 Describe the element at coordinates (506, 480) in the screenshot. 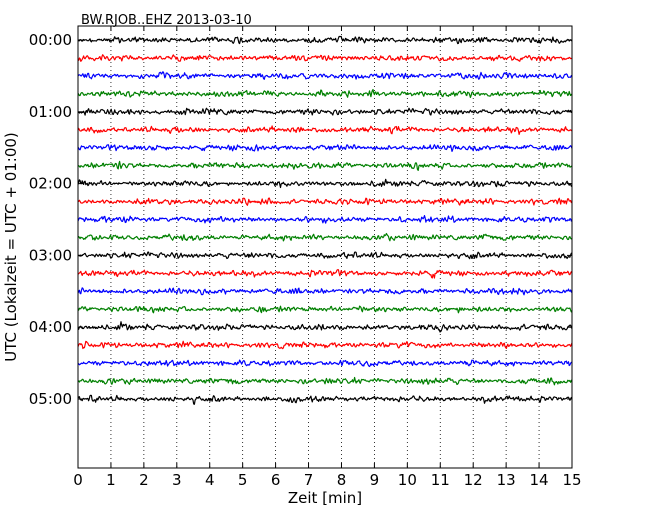

I see `x-tick-label-13: 13` at that location.